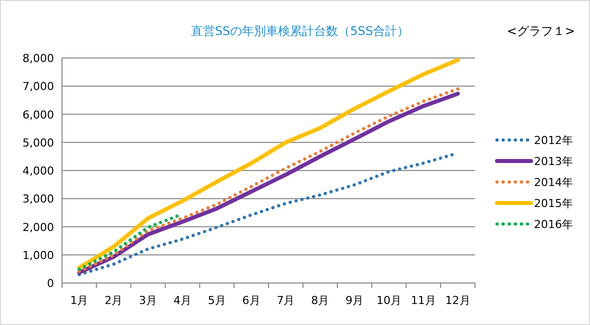 Image resolution: width=590 pixels, height=325 pixels. I want to click on legend-label: 2016年, so click(553, 224).